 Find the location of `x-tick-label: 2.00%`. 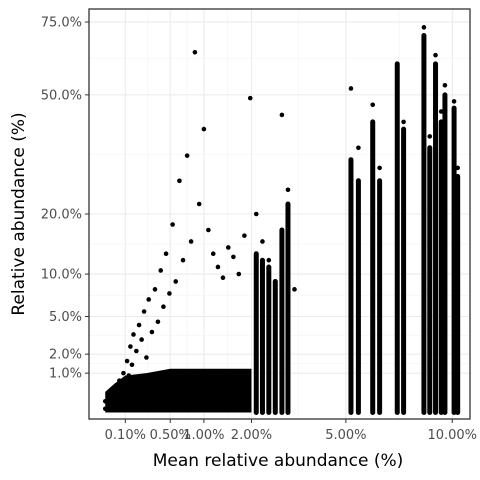

x-tick-label: 2.00% is located at coordinates (251, 435).